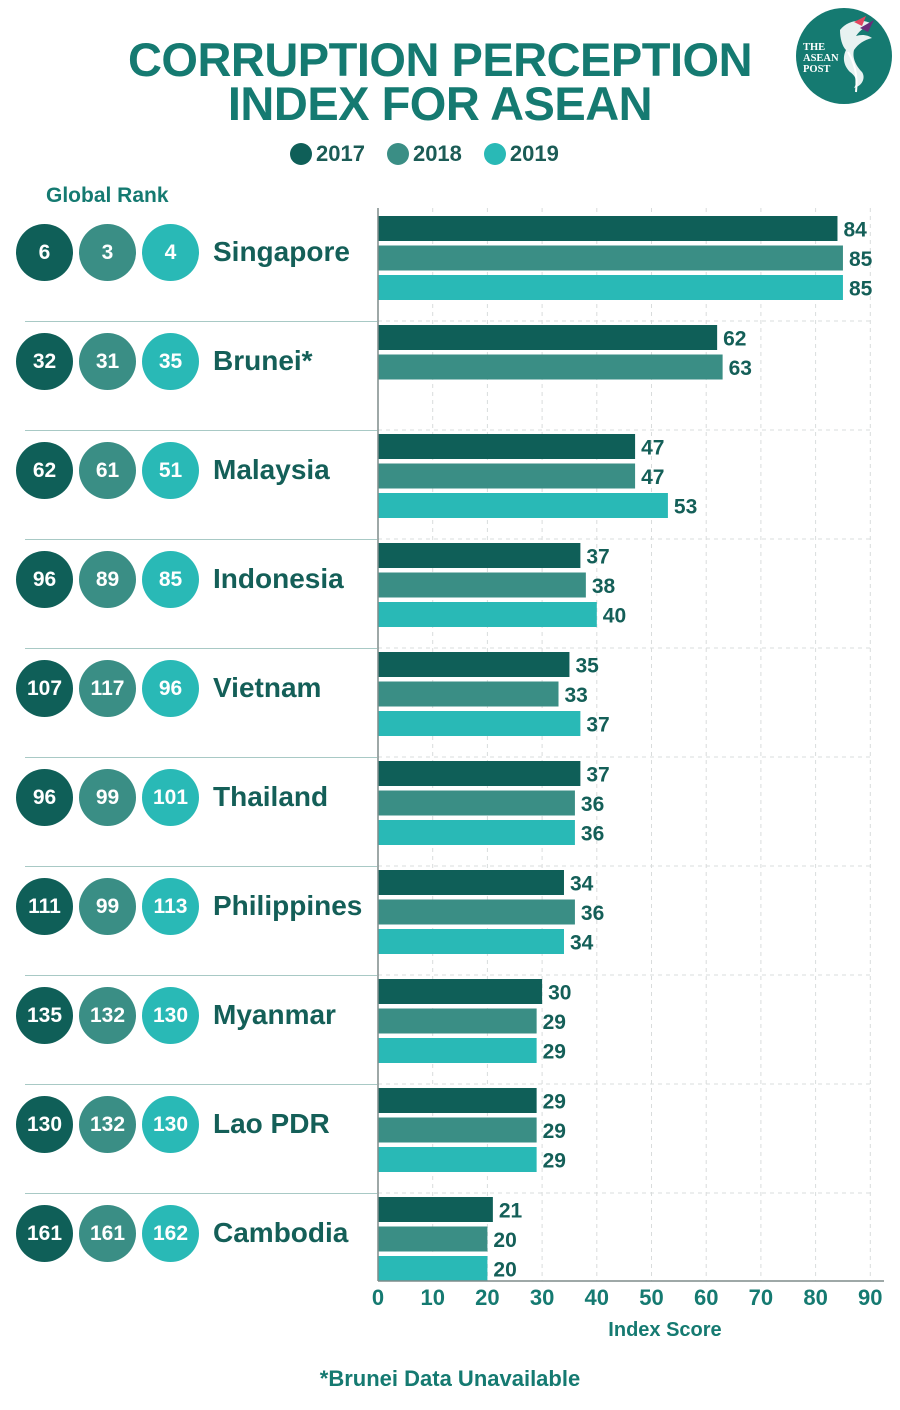 The image size is (900, 1410). Describe the element at coordinates (44, 252) in the screenshot. I see `rank-badge-2017: 6` at that location.